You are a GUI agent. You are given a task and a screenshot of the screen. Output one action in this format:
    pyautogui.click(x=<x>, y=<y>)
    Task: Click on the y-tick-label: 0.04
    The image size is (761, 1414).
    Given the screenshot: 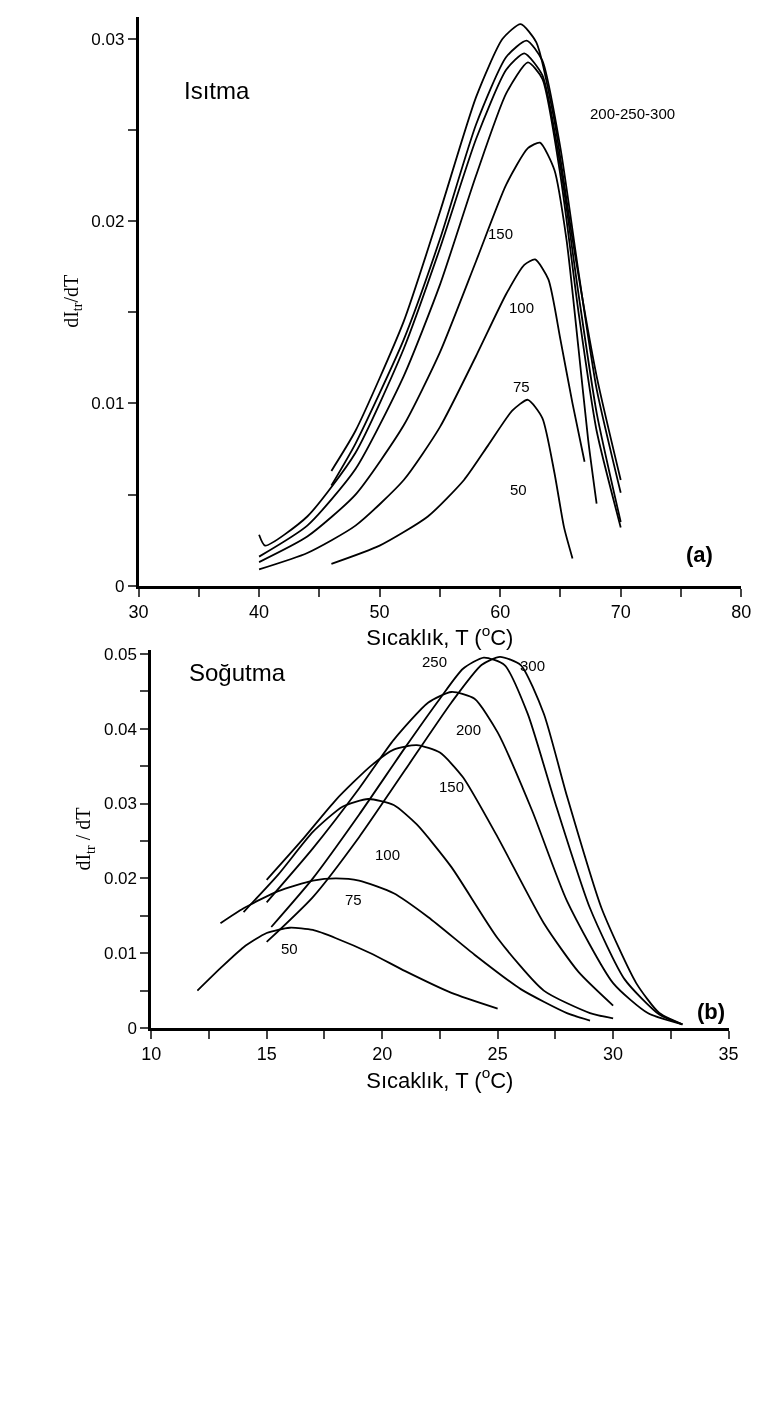 What is the action you would take?
    pyautogui.click(x=120, y=729)
    